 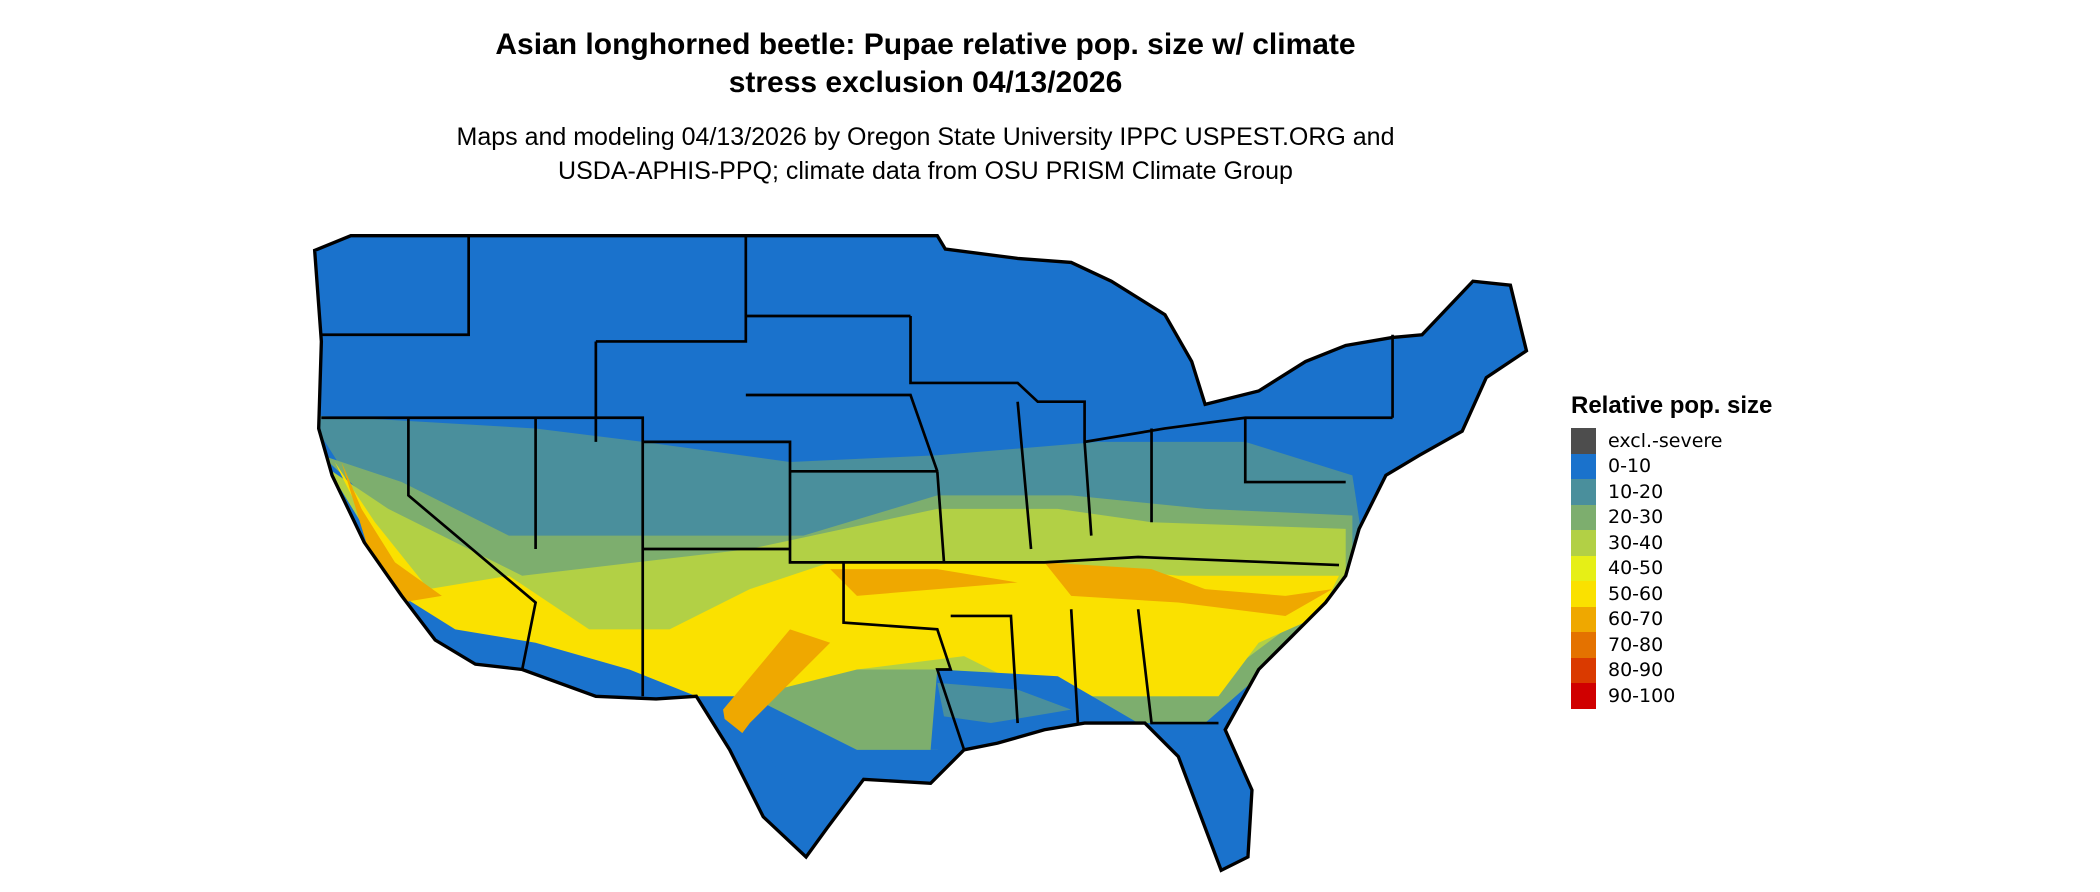 I want to click on legend-item: 0-10, so click(x=1671, y=466).